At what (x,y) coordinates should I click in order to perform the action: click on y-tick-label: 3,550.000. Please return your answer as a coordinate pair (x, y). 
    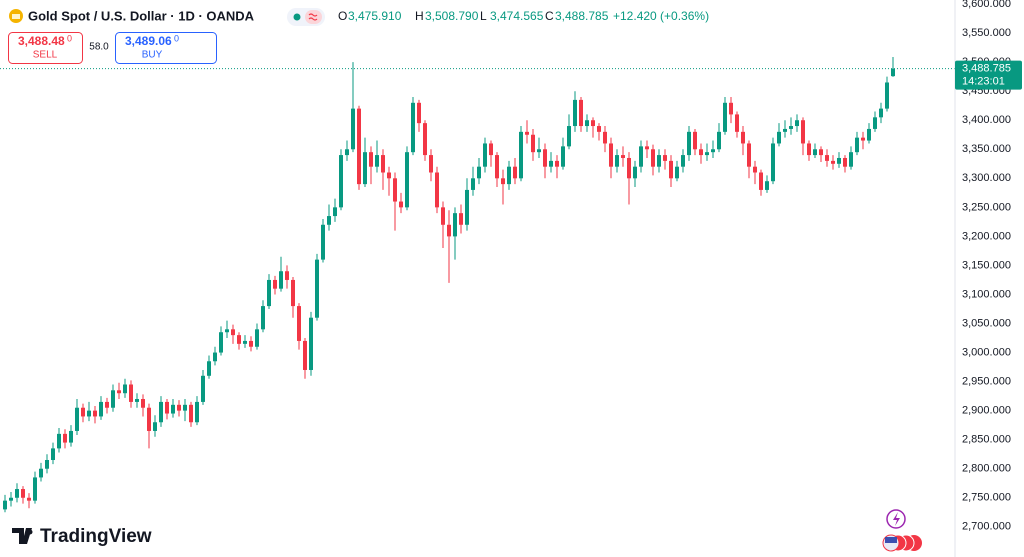
    Looking at the image, I should click on (986, 33).